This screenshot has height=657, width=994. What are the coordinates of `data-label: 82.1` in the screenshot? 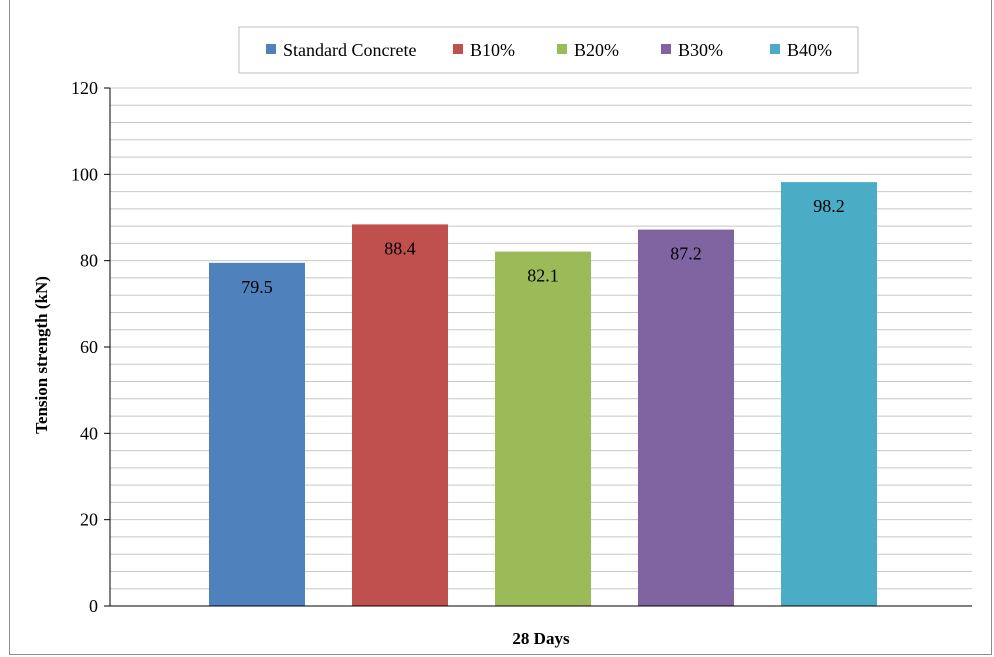 It's located at (543, 276).